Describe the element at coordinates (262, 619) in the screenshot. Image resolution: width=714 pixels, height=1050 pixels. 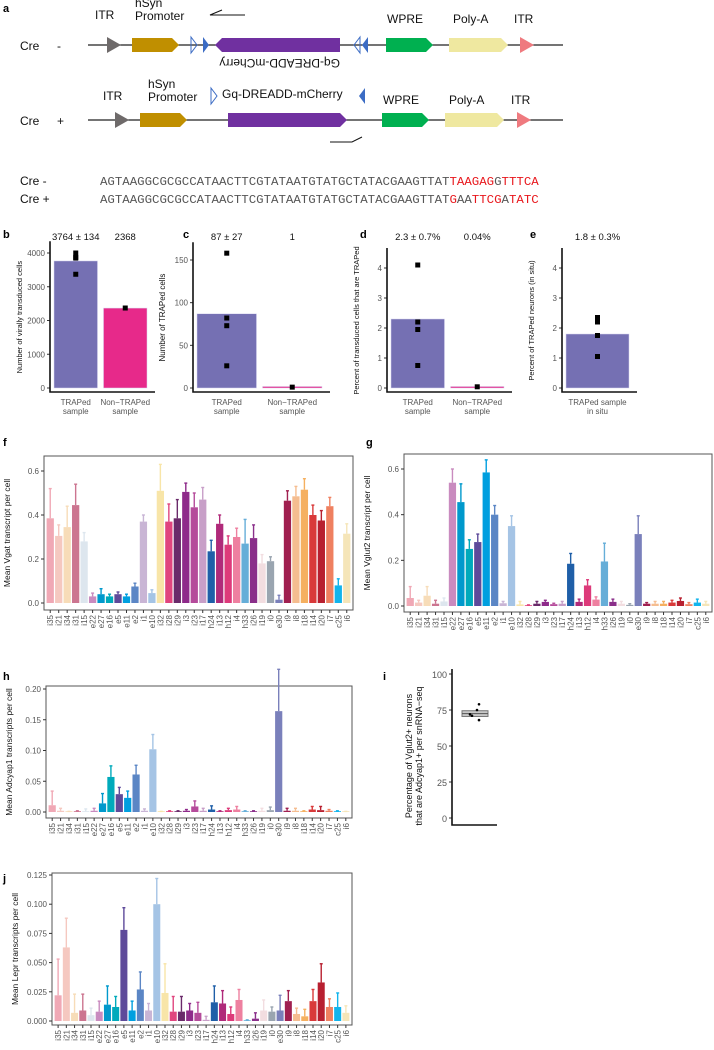
I see `x-tick-label: i19` at that location.